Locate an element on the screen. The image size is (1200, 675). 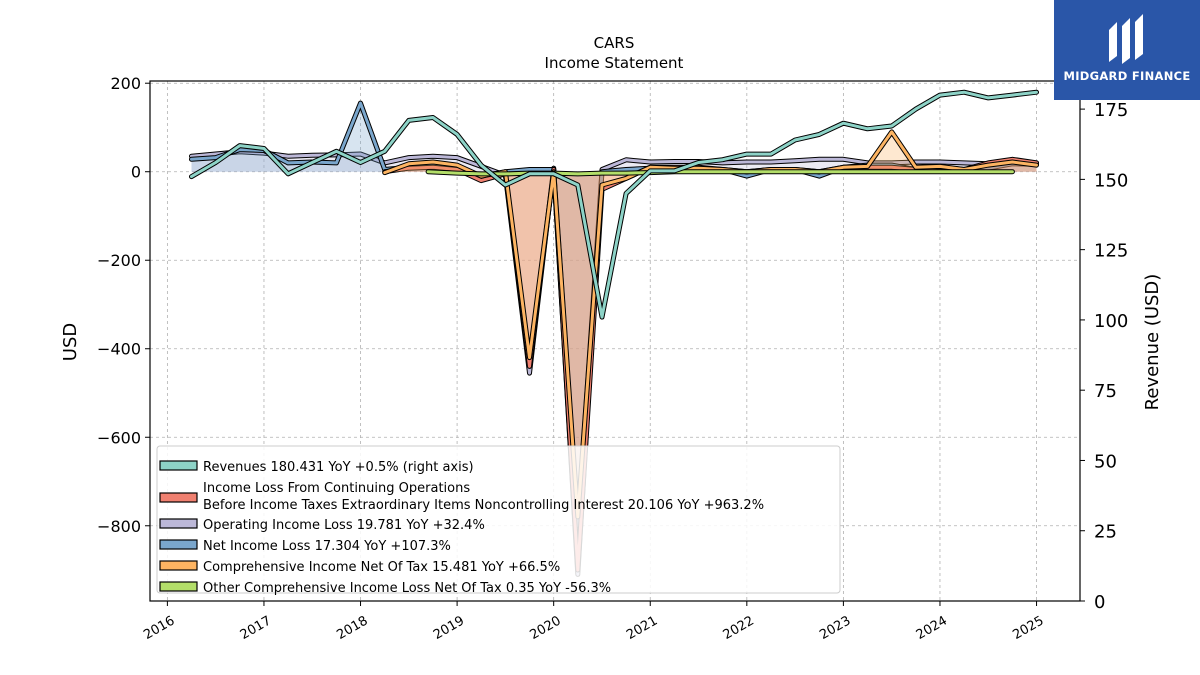
x-tick-label: 2025 is located at coordinates (1028, 628).